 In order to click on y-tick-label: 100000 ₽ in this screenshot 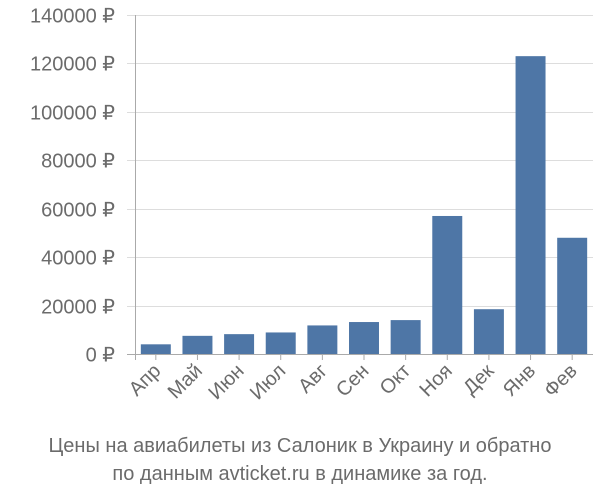, I will do `click(72, 114)`.